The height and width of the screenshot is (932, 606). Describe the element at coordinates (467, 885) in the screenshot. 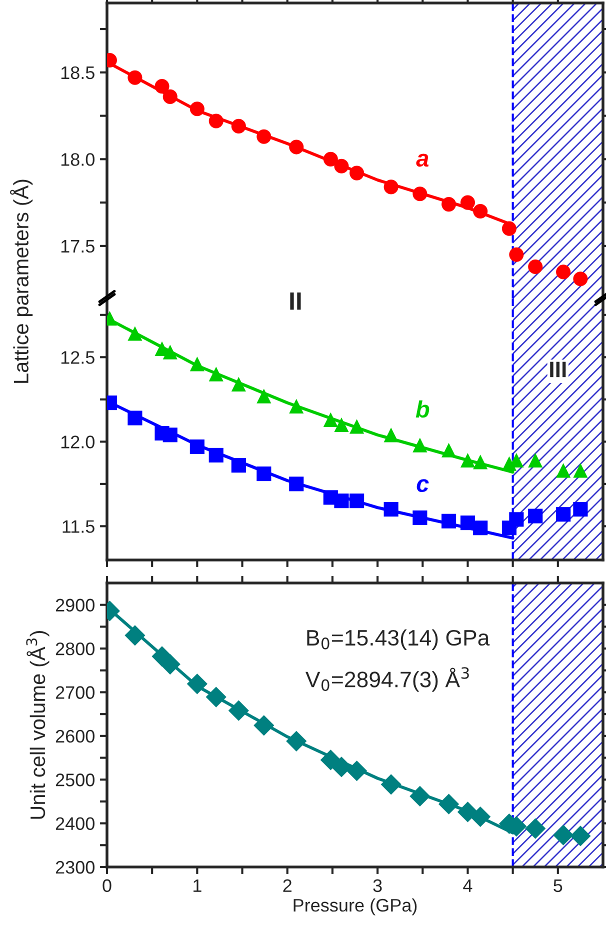

I see `x-tick-label: 4` at that location.